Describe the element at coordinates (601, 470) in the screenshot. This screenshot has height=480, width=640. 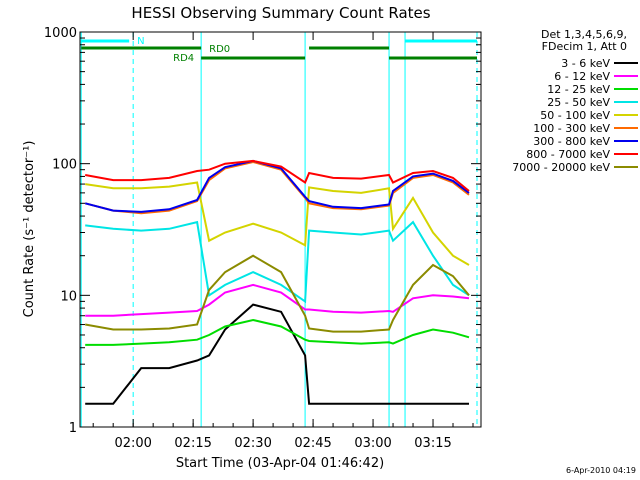
I see `footer-stamp: 6-Apr-2010 04:19` at that location.